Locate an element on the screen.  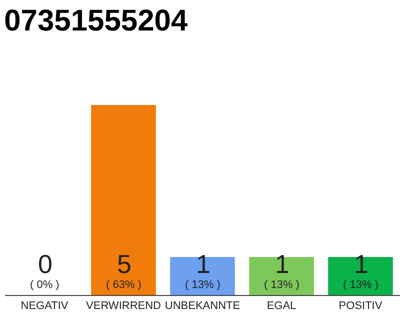
chart-title: 07351555204 is located at coordinates (96, 21).